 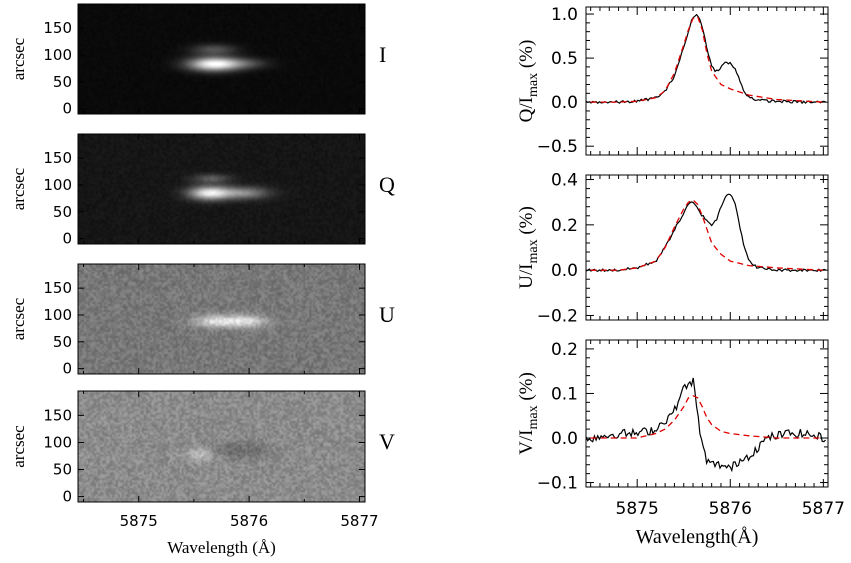 I want to click on xlabel-right: Wavelength(Å), so click(x=697, y=537).